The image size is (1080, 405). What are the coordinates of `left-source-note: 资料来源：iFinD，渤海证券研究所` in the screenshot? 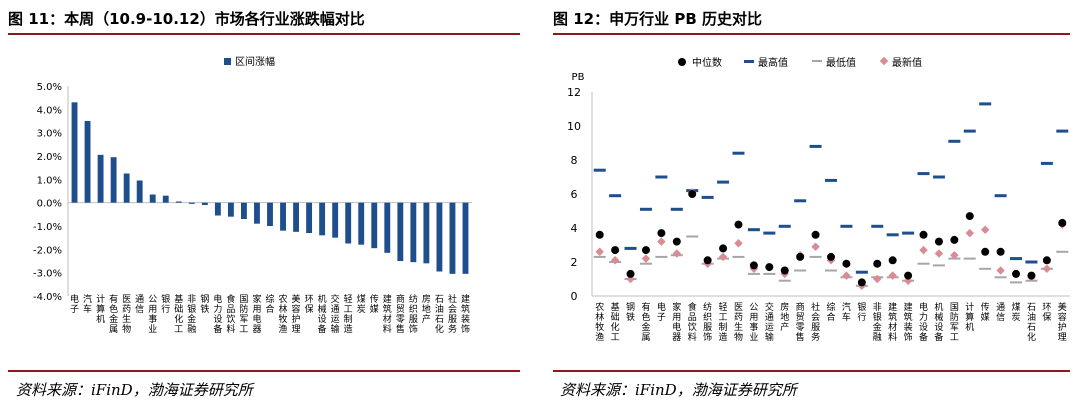 It's located at (134, 390).